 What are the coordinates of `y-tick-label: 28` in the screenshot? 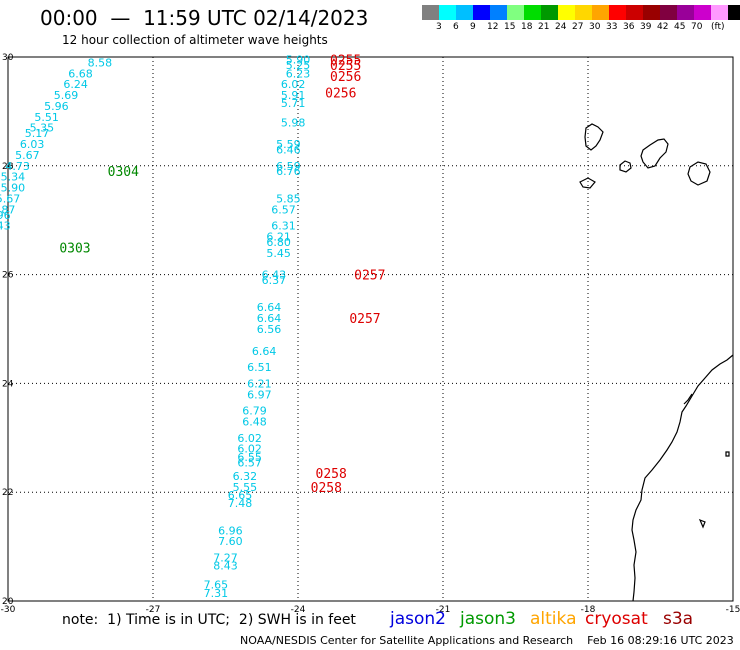 It's located at (8, 167).